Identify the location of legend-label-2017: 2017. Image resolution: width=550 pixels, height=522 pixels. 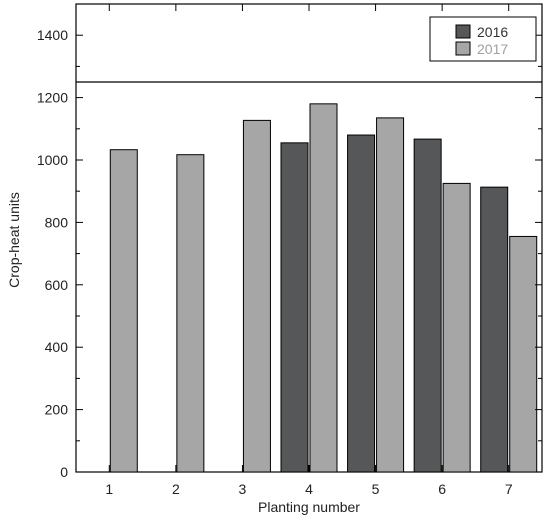
(492, 49).